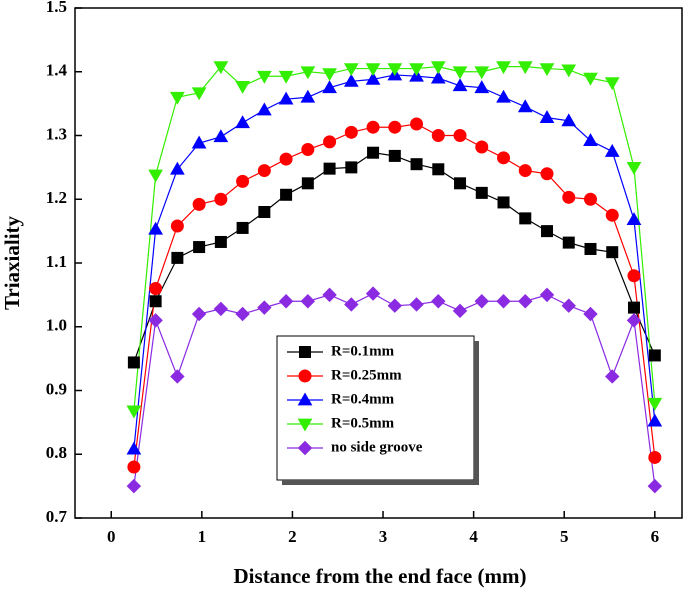  I want to click on legend-label: R=0.1mm, so click(363, 351).